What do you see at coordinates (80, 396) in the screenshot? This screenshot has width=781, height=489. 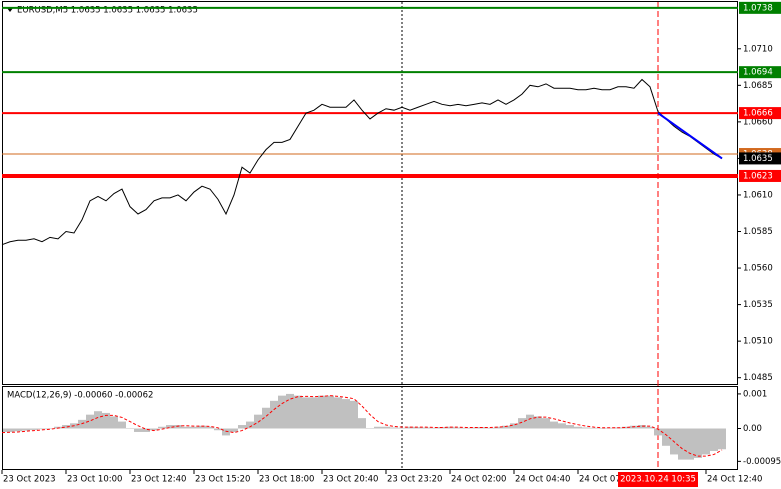 I see `macd-title: MACD(12,26,9) -0.00060 -0.00062` at bounding box center [80, 396].